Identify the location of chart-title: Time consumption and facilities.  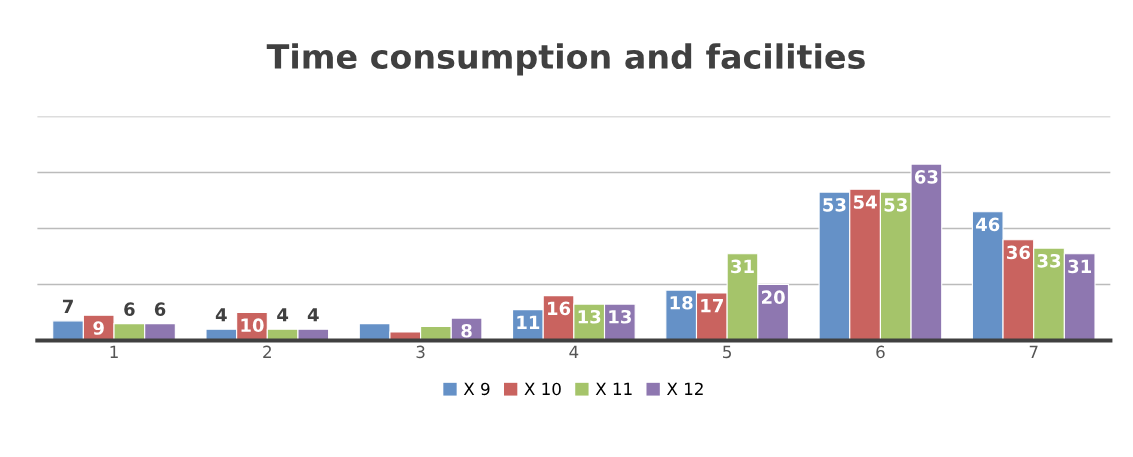
(565, 59).